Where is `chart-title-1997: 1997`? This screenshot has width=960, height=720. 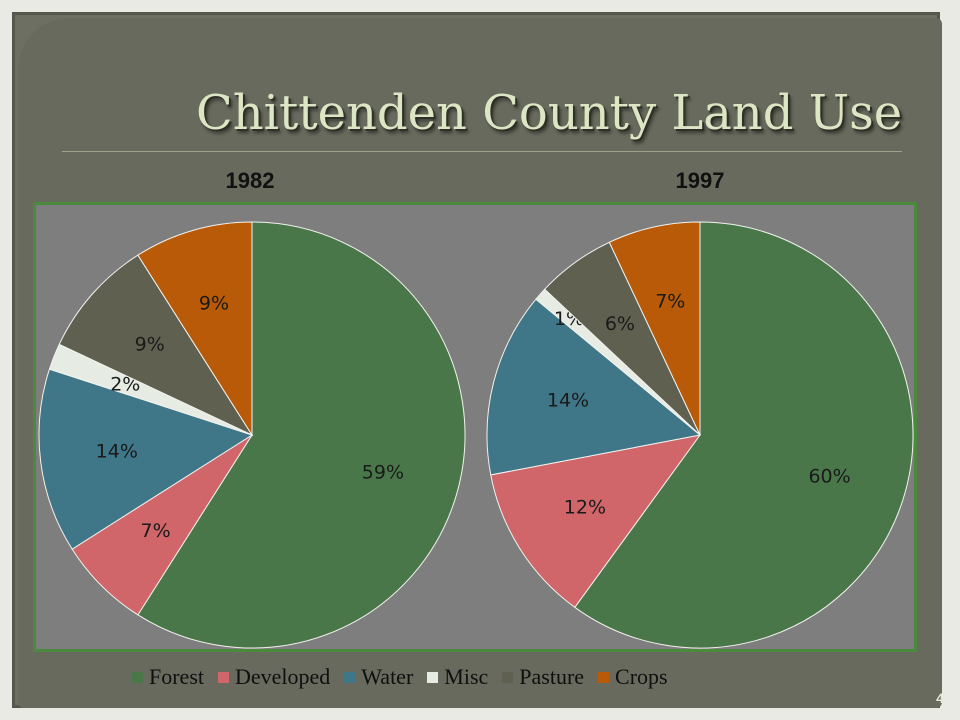
chart-title-1997: 1997 is located at coordinates (700, 180).